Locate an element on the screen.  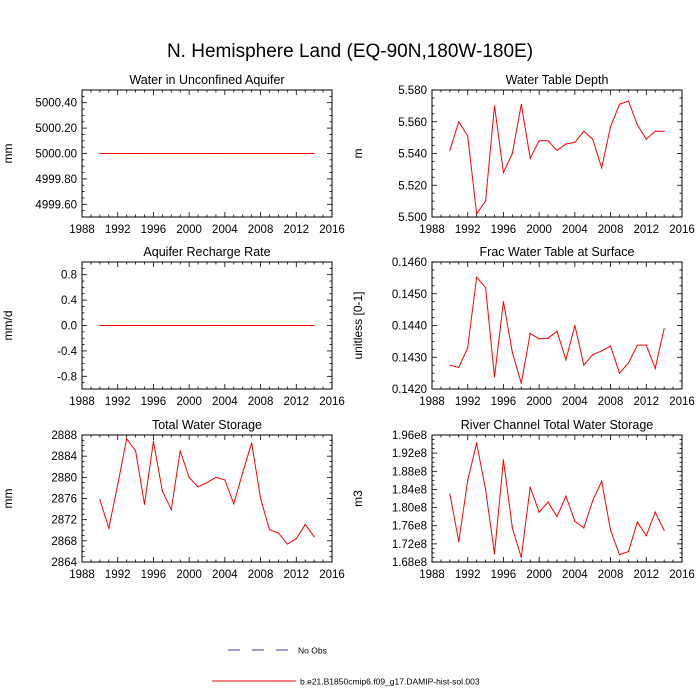
panel-2-xtick-label: 1996 is located at coordinates (504, 230).